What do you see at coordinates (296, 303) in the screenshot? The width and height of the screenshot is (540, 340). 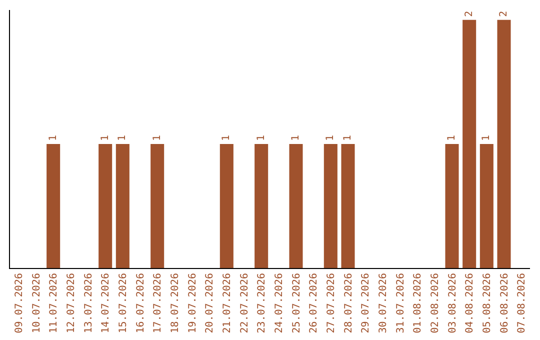 I see `x-tick-label: 25.07.2026` at bounding box center [296, 303].